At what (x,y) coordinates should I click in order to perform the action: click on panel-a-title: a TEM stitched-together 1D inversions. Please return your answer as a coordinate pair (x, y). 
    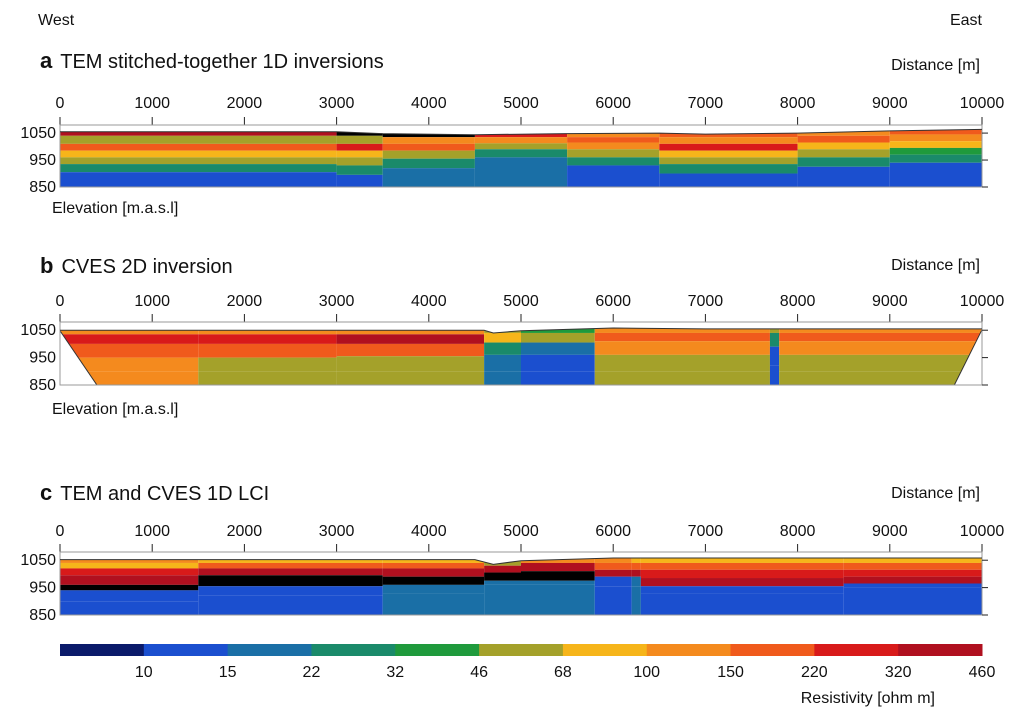
    Looking at the image, I should click on (212, 60).